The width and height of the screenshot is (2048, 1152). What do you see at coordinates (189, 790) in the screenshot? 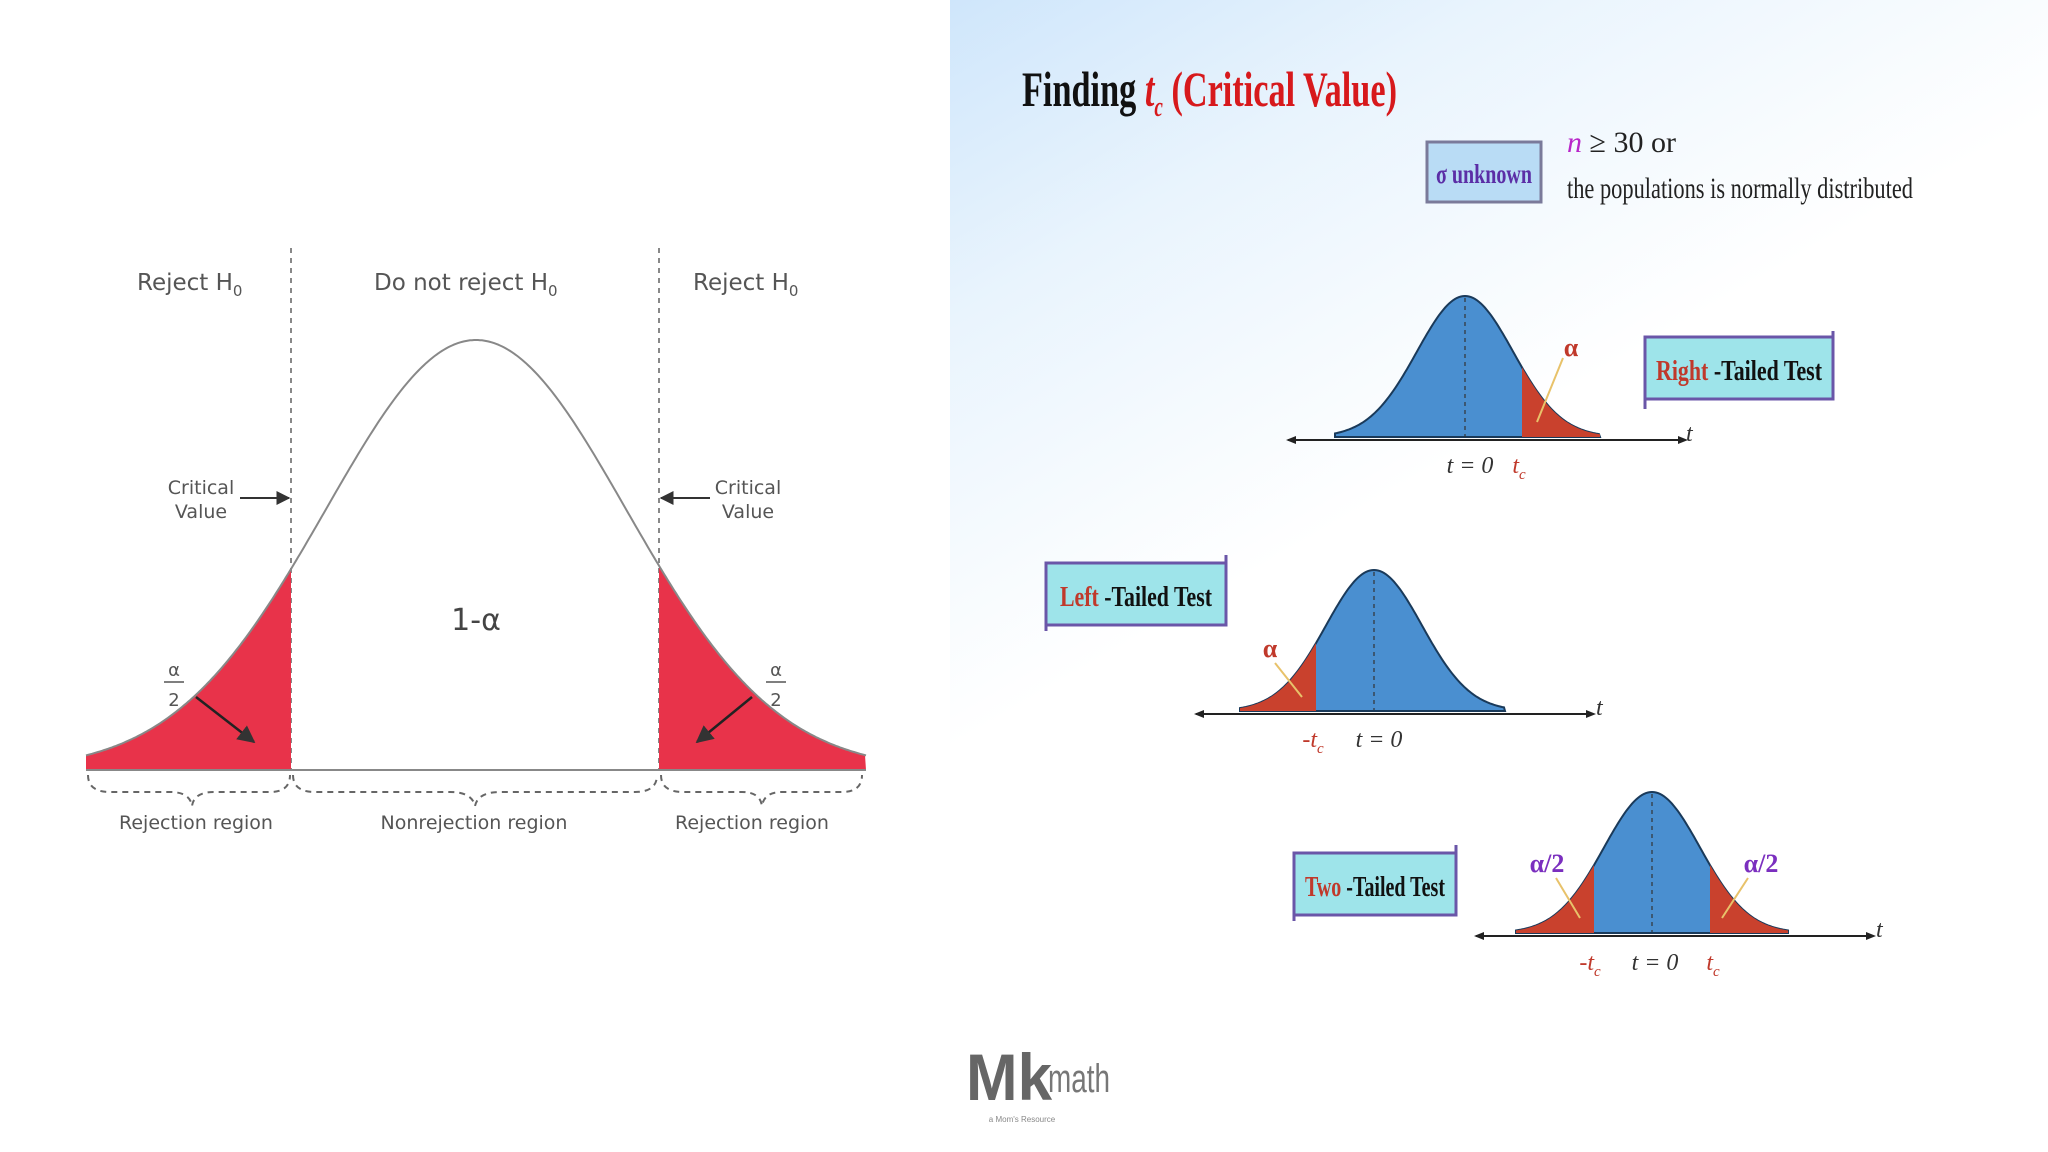
I see `brace-left` at bounding box center [189, 790].